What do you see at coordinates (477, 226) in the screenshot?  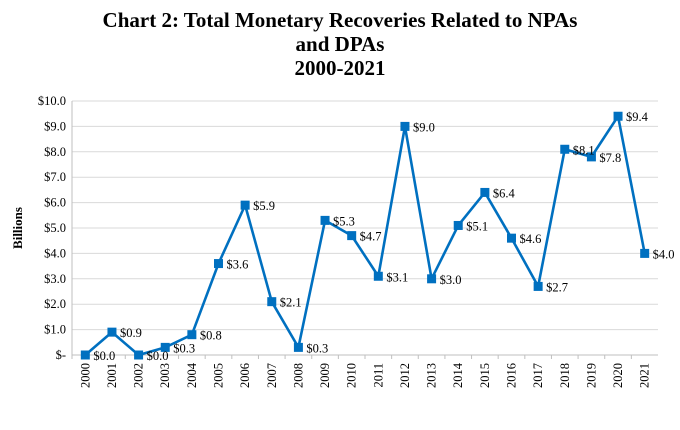 I see `data-label: $5.1` at bounding box center [477, 226].